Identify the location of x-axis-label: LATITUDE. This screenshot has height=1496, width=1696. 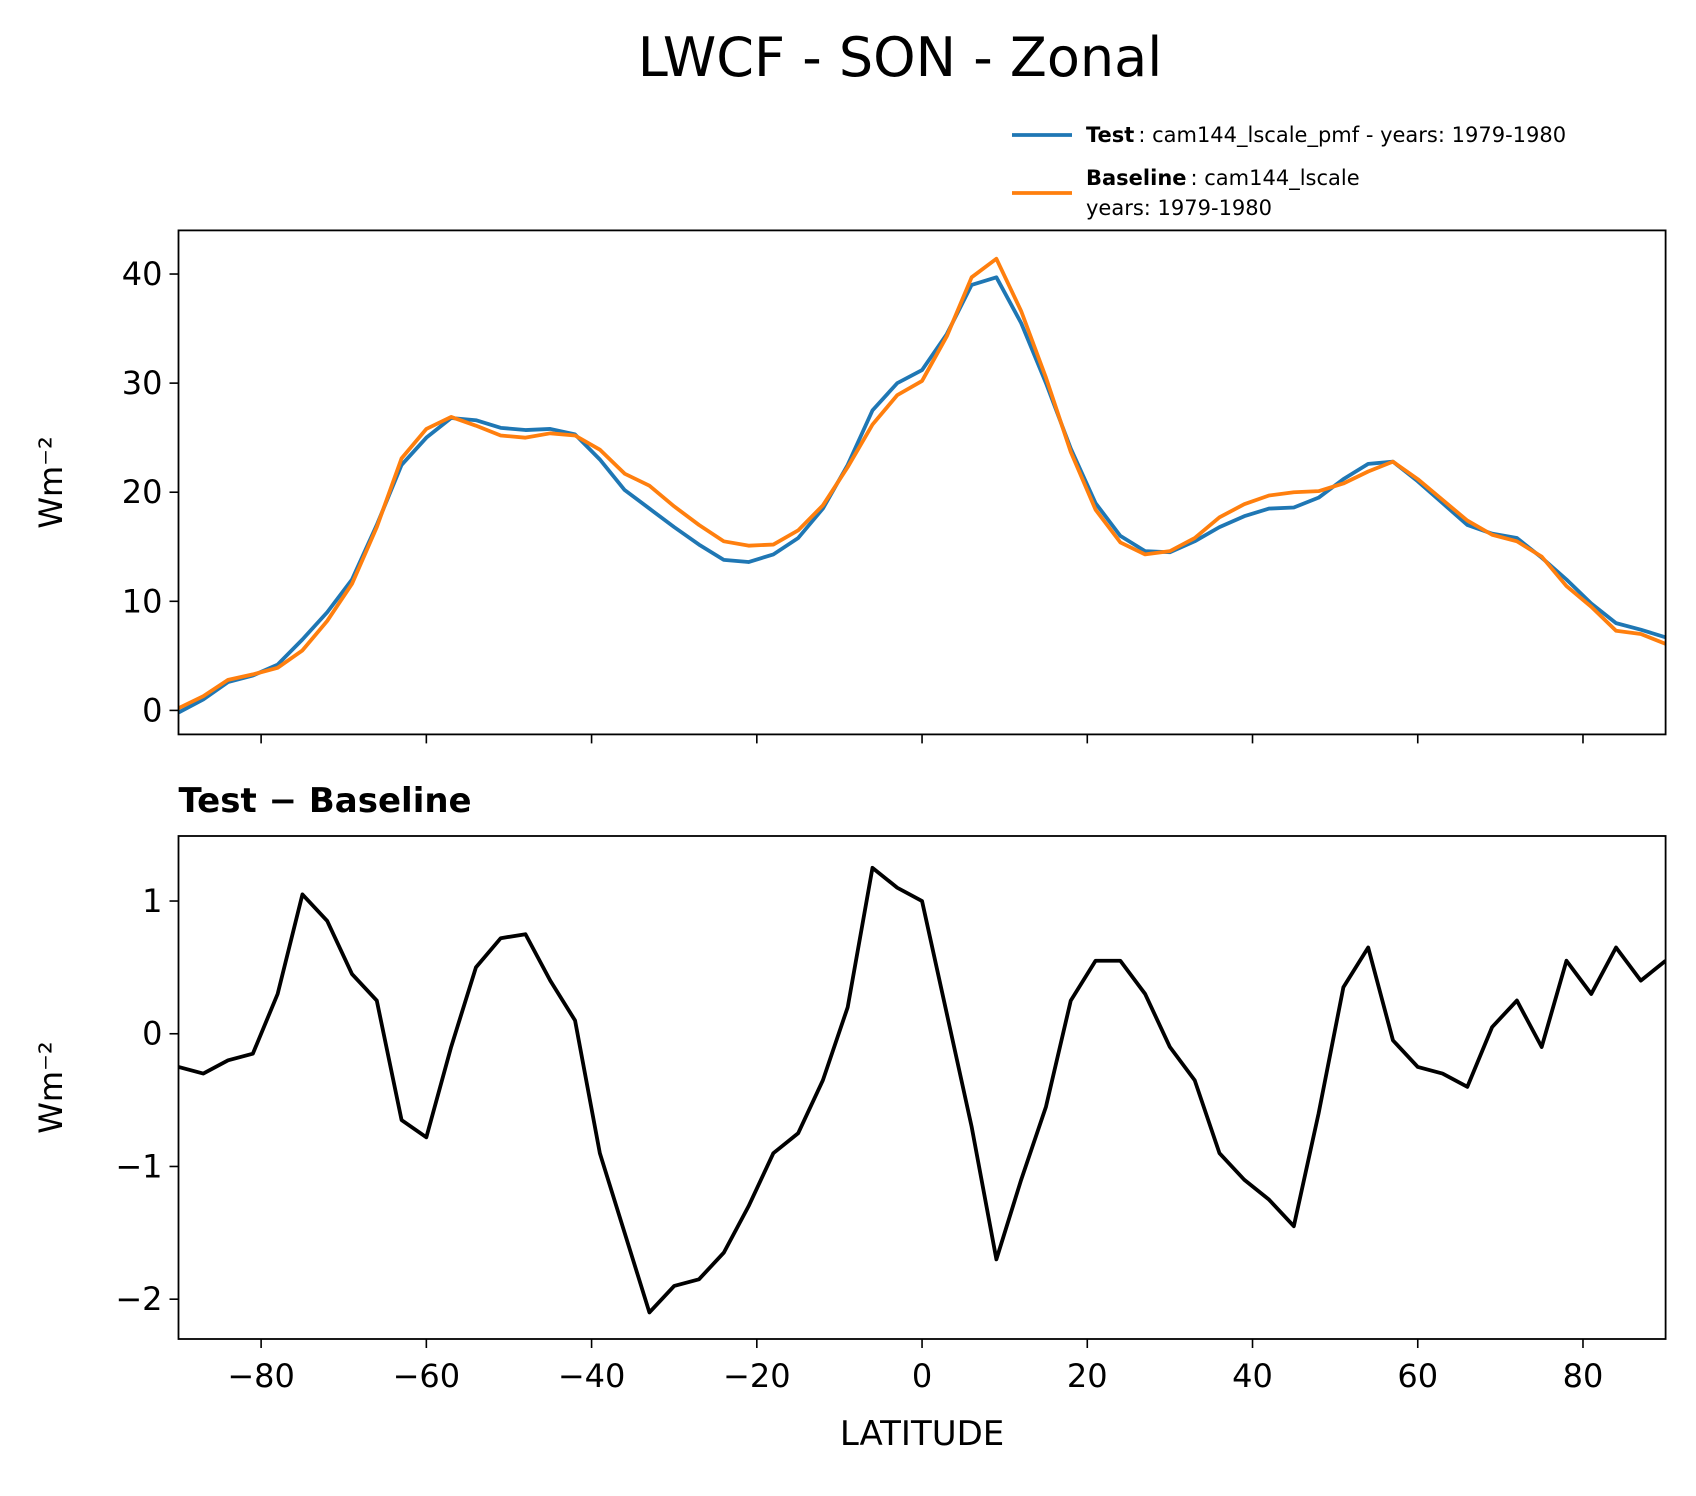
(922, 1434).